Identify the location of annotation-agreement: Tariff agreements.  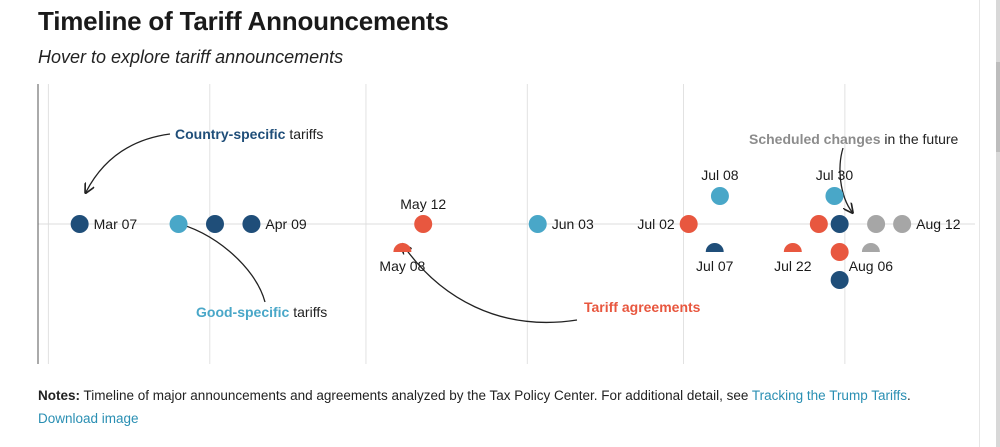
(552, 284).